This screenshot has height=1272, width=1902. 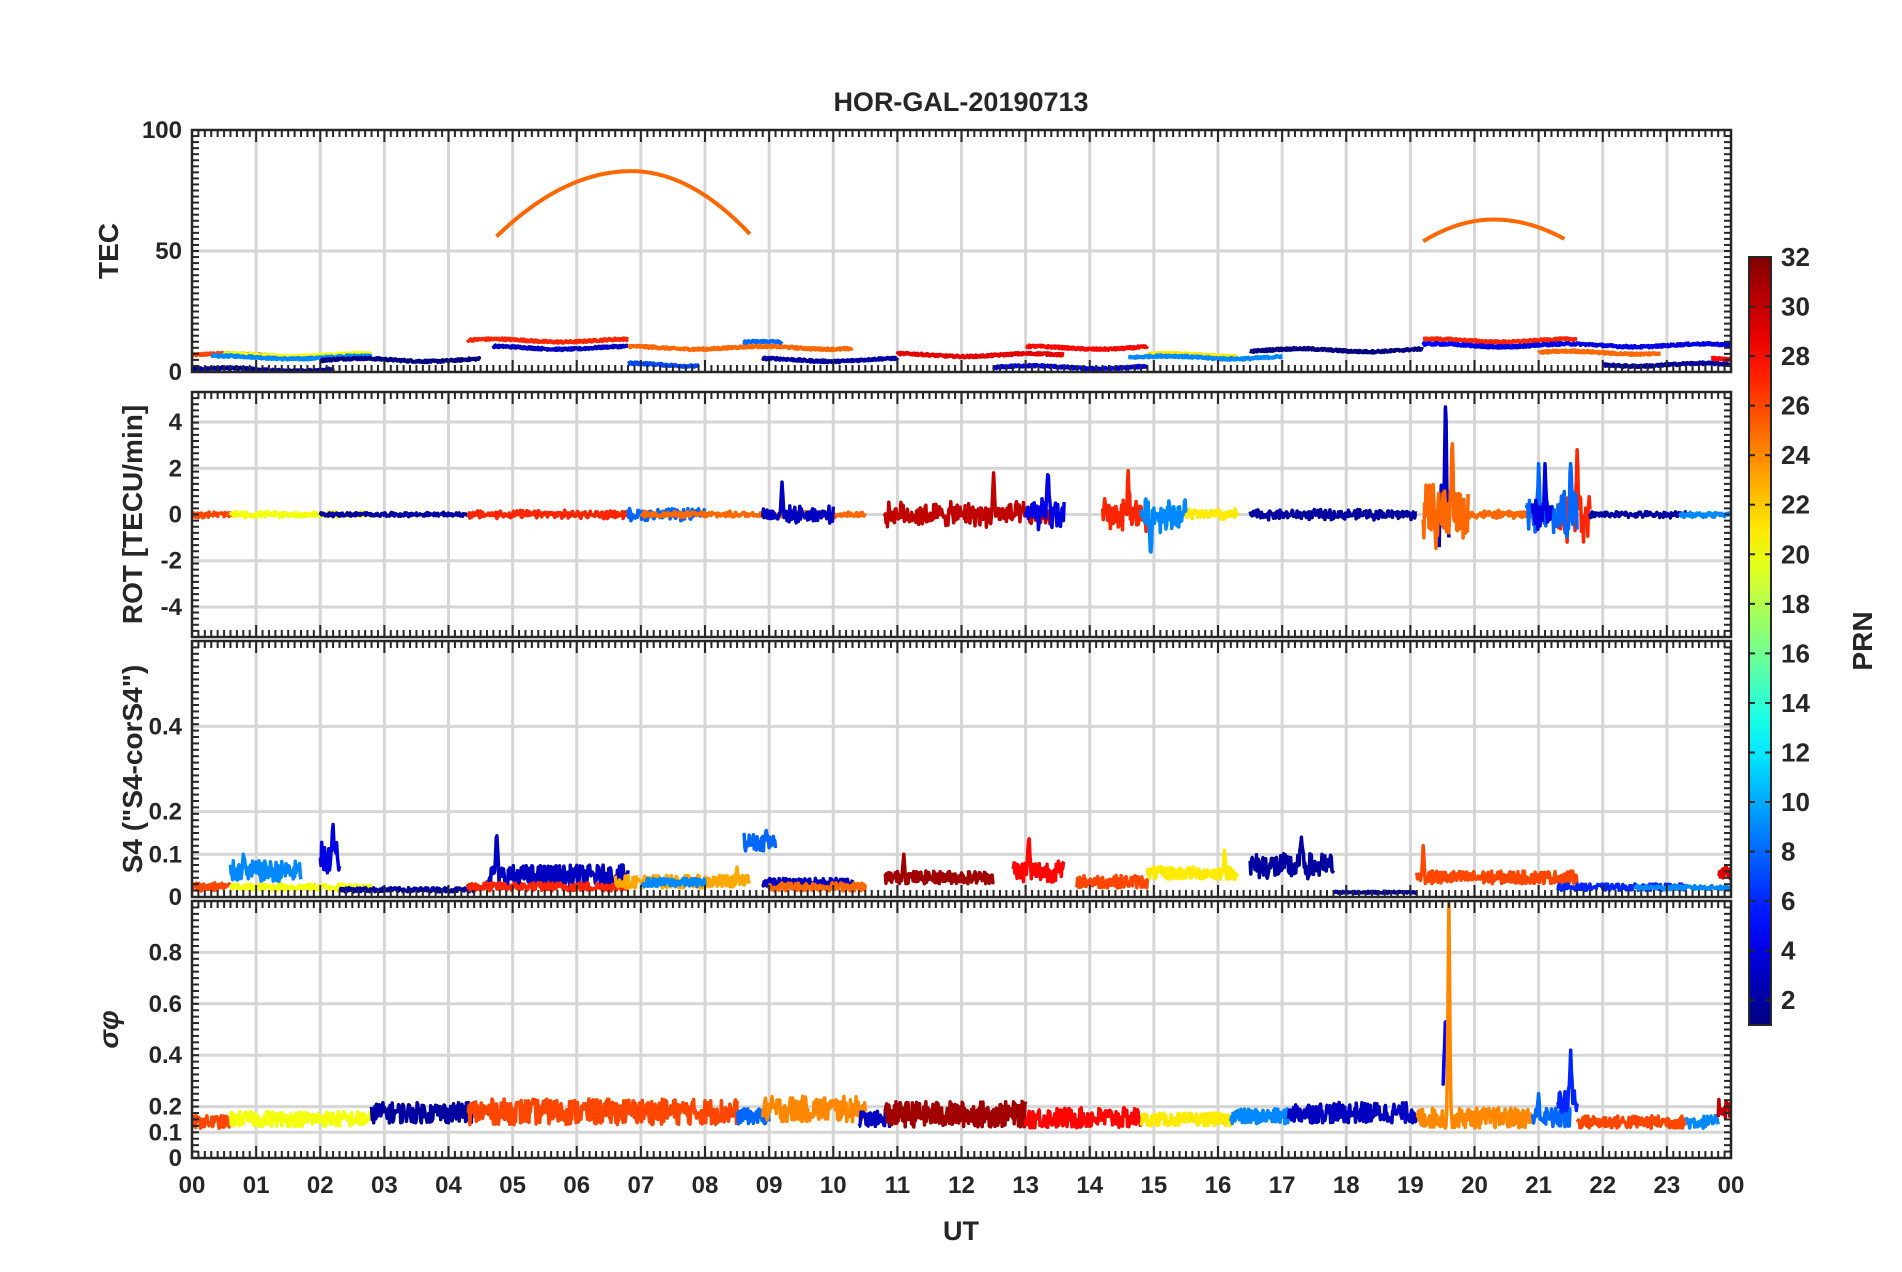 What do you see at coordinates (576, 1185) in the screenshot?
I see `x-tick-label: 06` at bounding box center [576, 1185].